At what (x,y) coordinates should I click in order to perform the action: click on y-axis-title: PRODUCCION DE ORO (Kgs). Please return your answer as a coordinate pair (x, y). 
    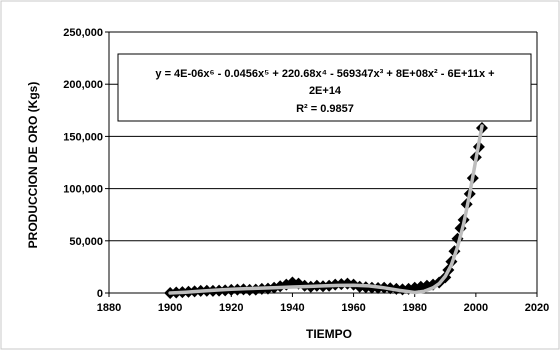
    Looking at the image, I should click on (33, 165).